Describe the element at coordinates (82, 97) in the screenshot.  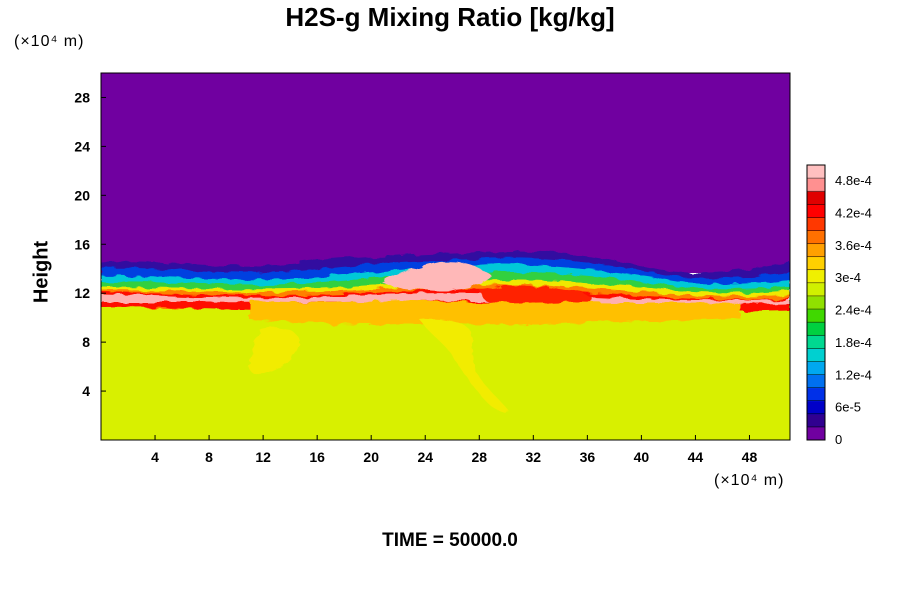
I see `y-tick-label: 28` at that location.